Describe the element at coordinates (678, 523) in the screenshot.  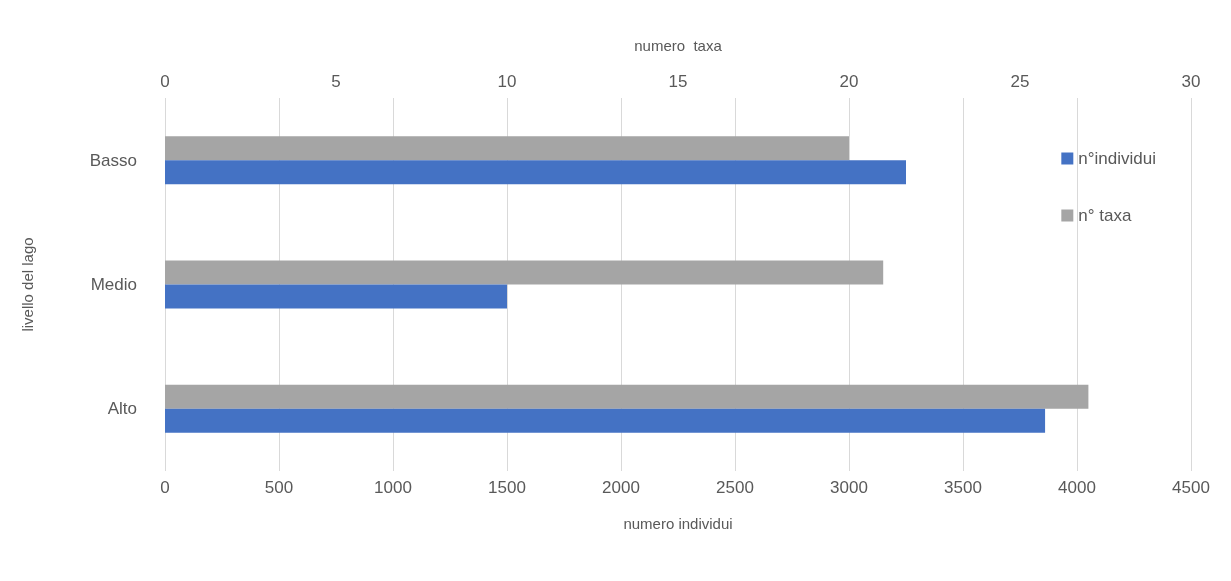
I see `x-axis-title: numero individui` at that location.